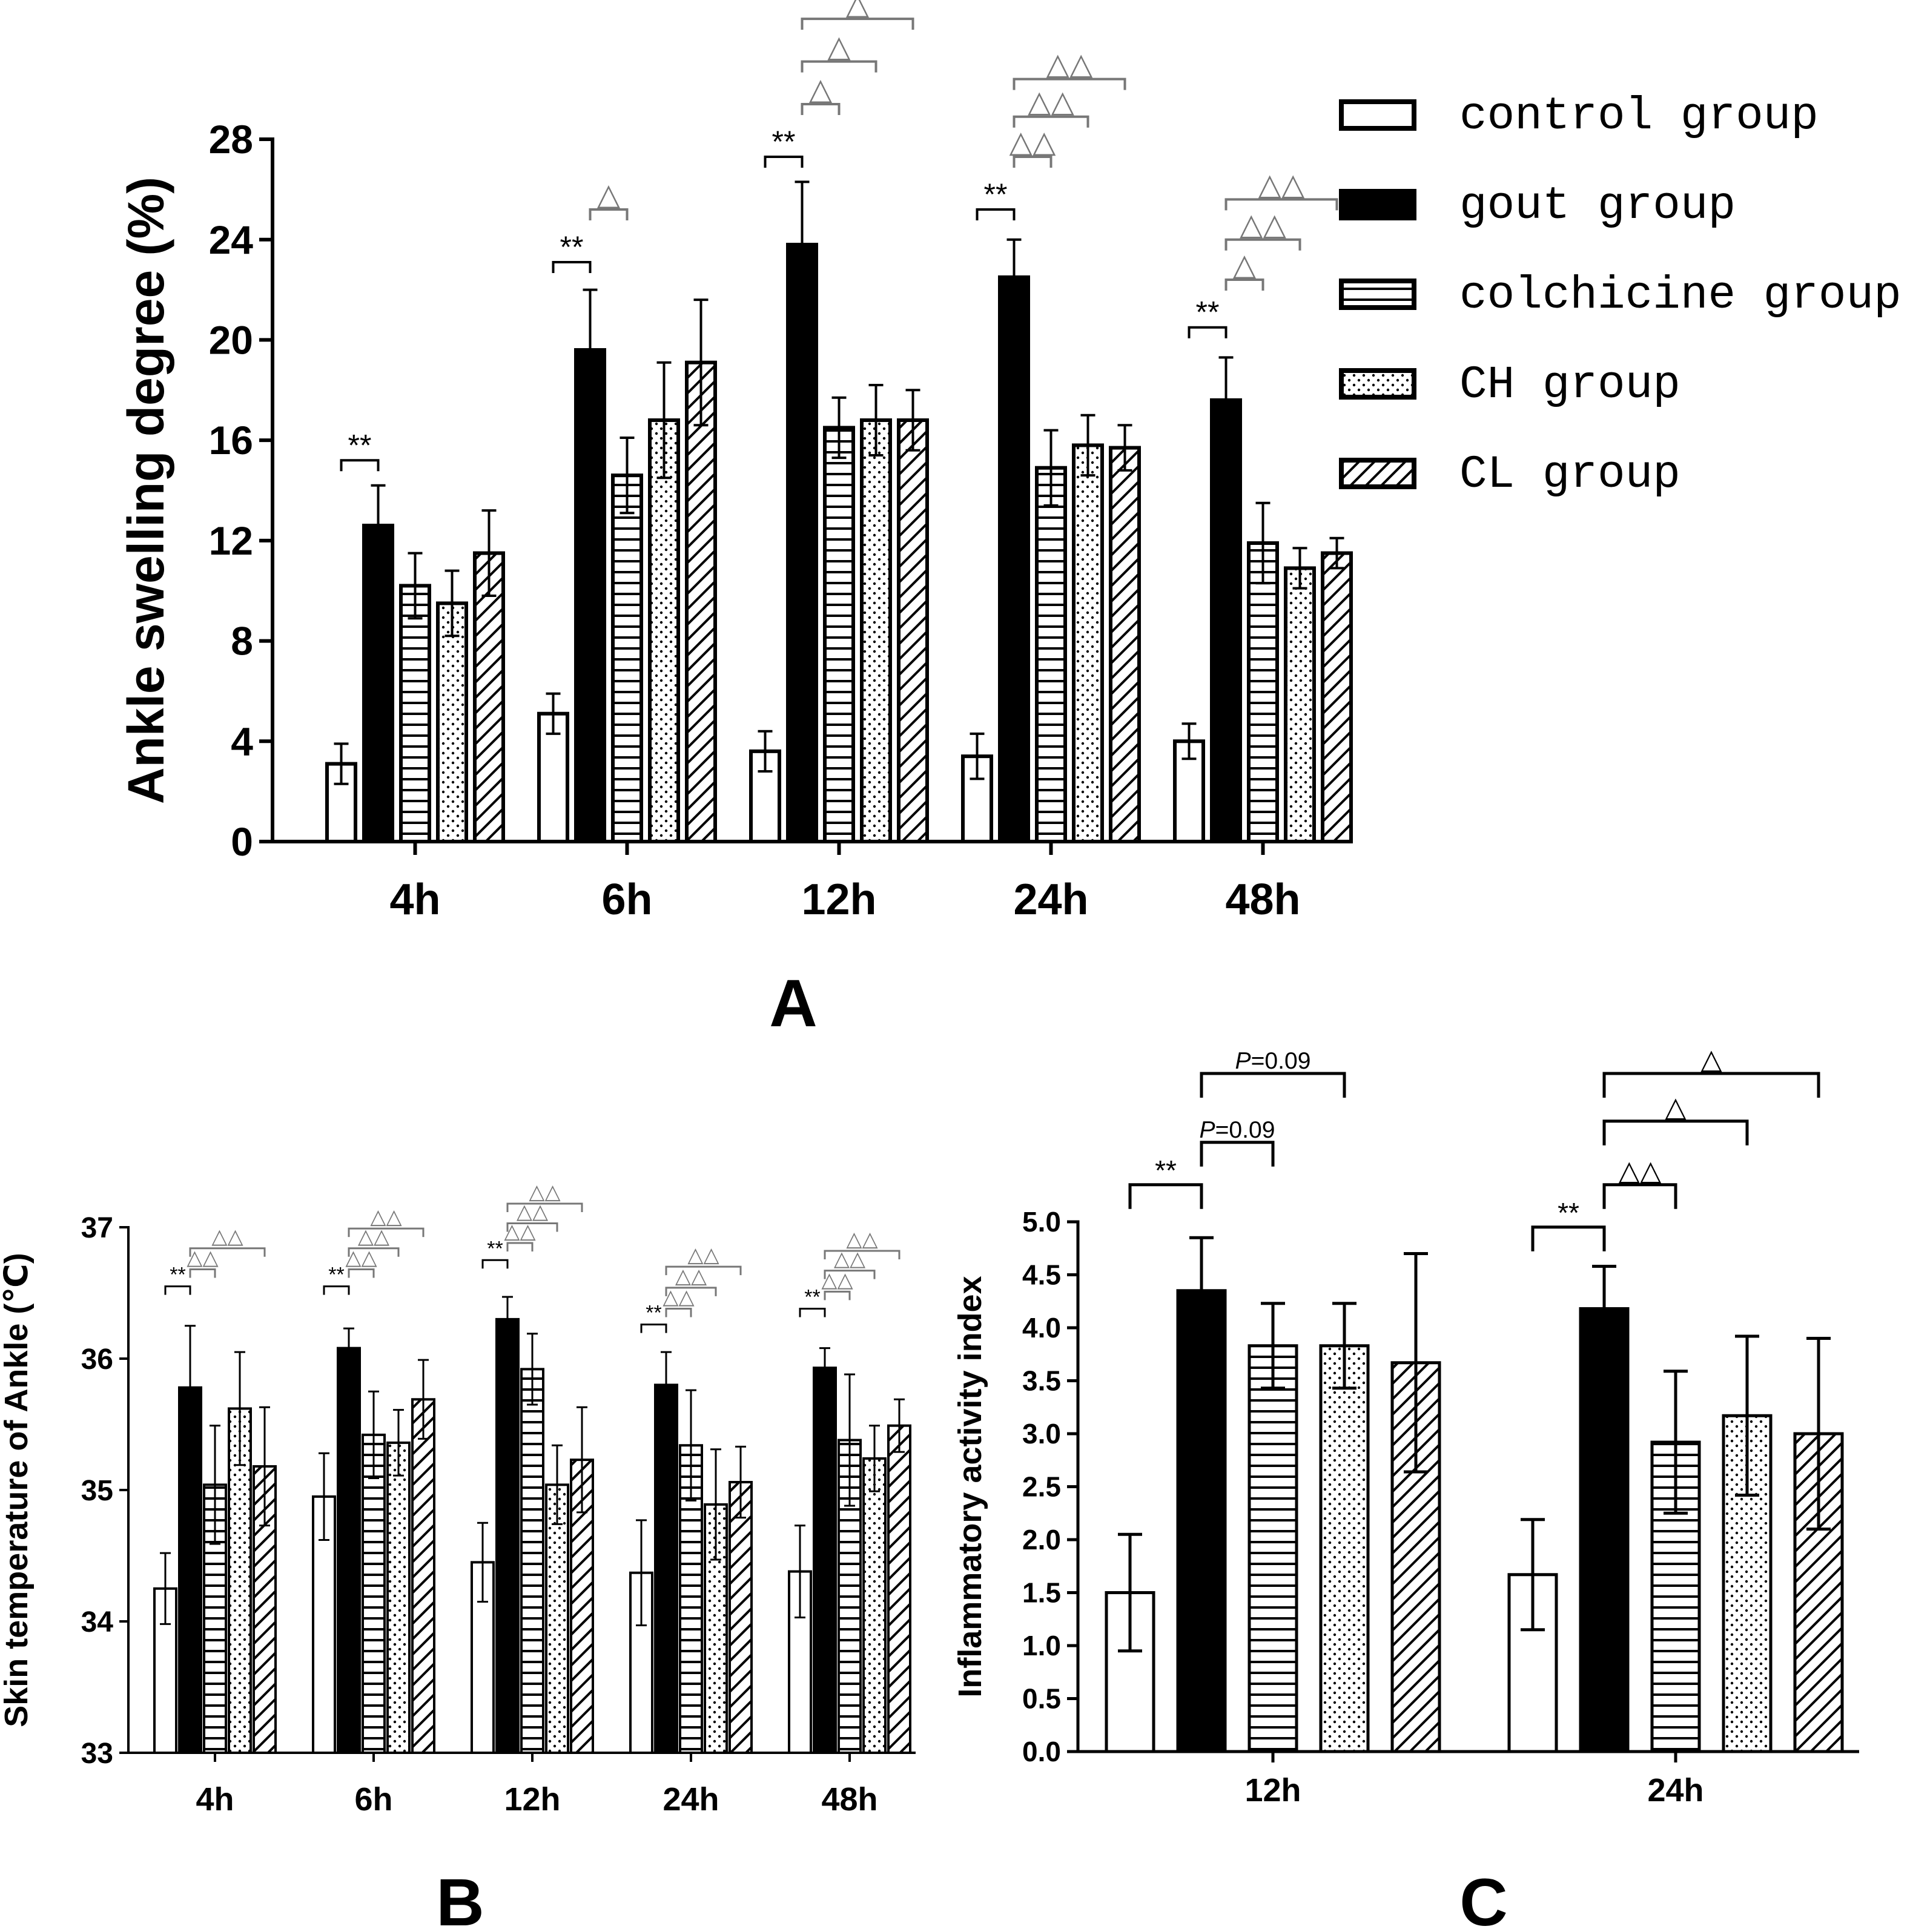 The width and height of the screenshot is (1910, 1932). I want to click on x-tick-label: 48h, so click(1262, 899).